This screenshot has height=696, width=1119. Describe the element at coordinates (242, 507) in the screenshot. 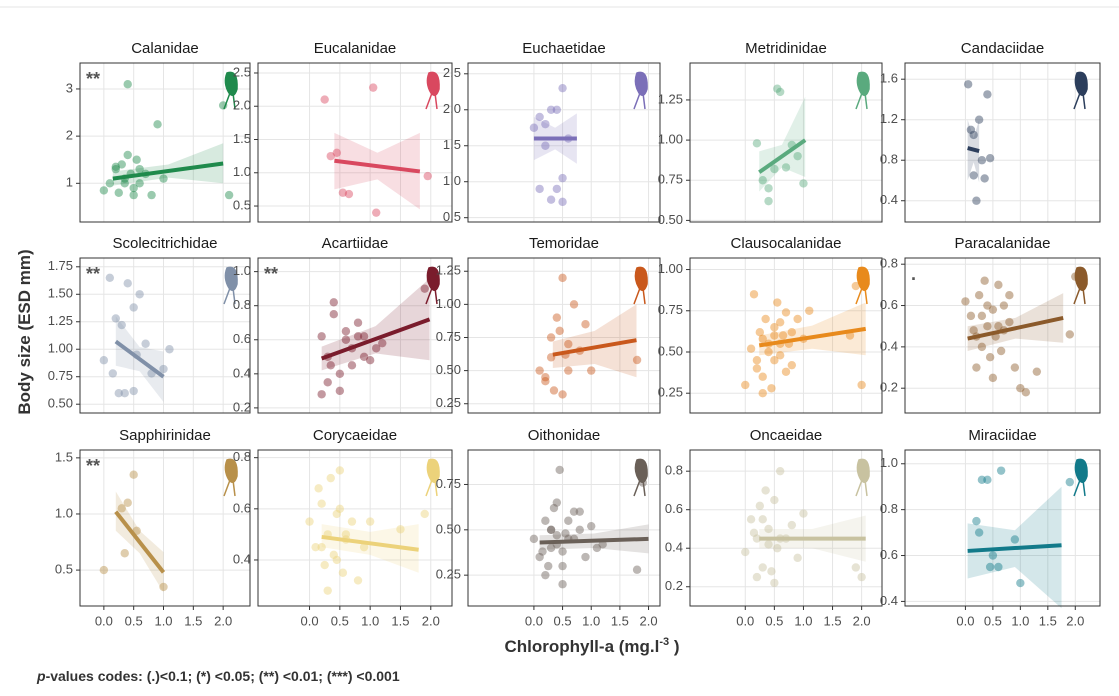

I see `y-tick-label: 0.6` at that location.